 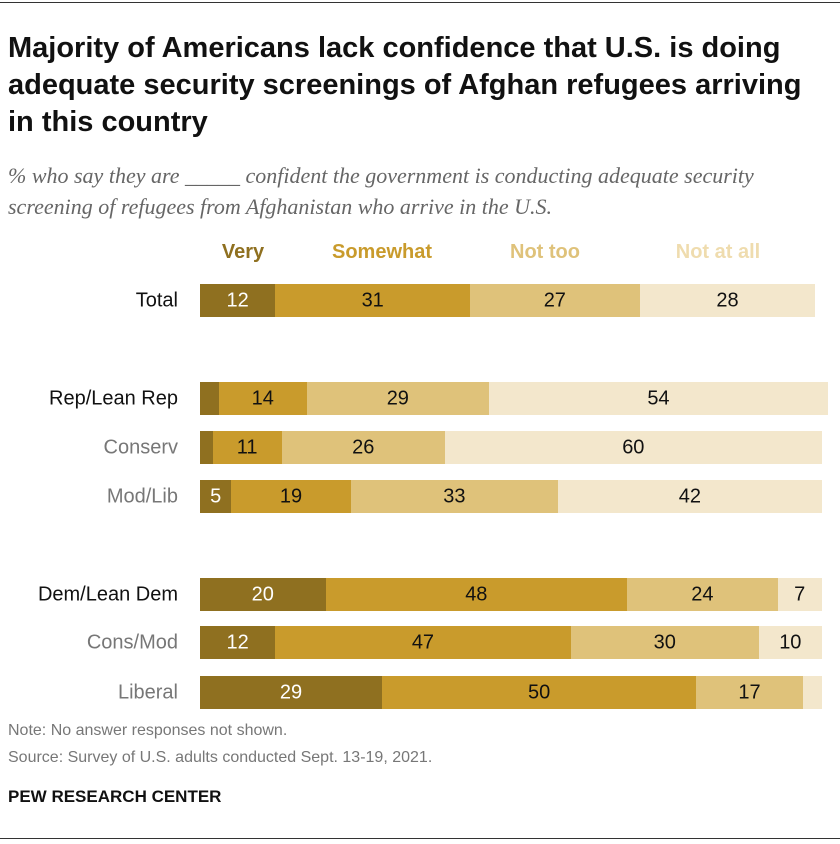 I want to click on data-label: 33, so click(x=454, y=496).